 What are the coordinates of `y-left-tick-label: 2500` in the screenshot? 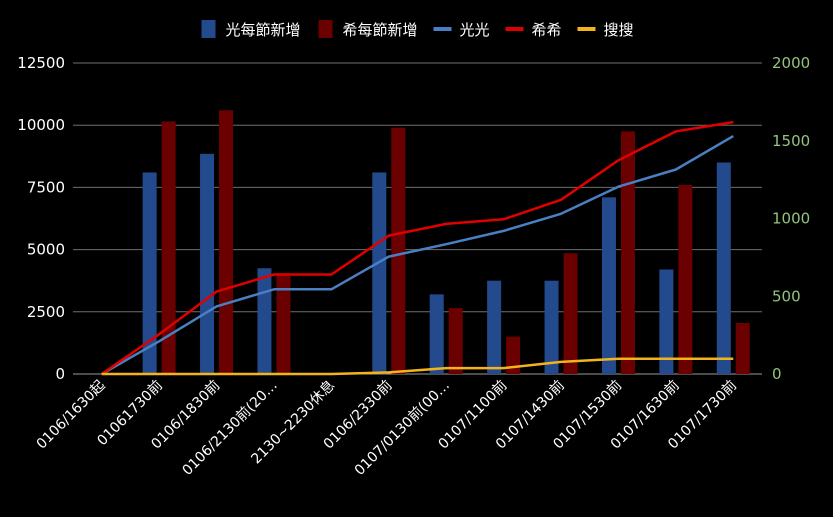 It's located at (46, 312).